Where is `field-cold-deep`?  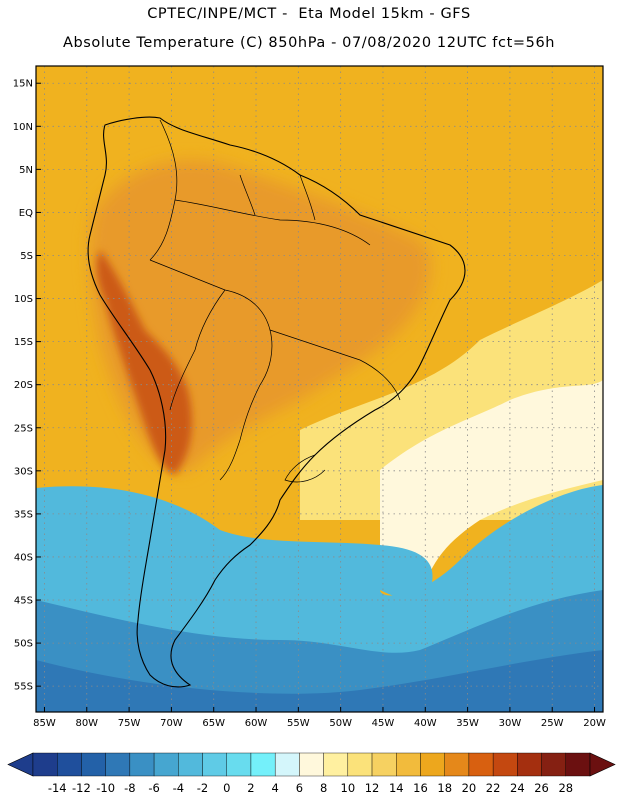
field-cold-deep is located at coordinates (319, 681).